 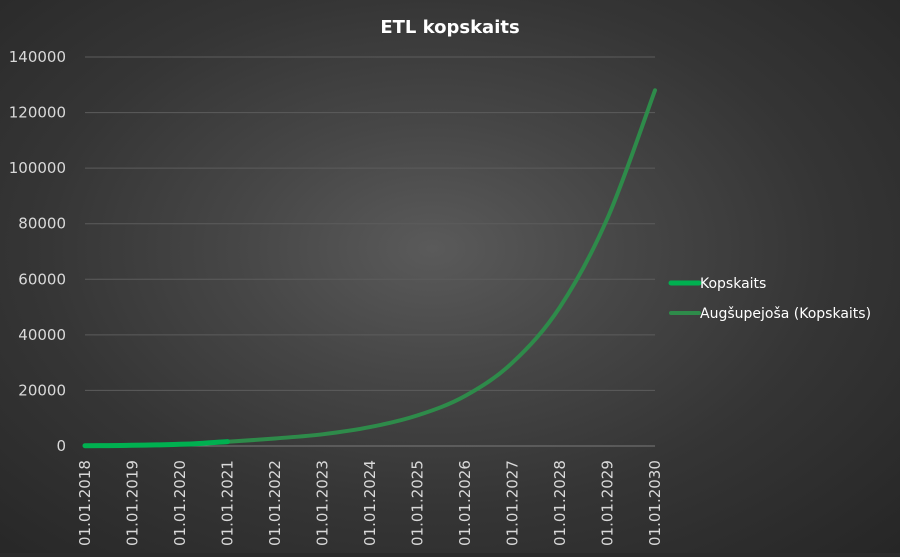 I want to click on x-tick-label: 01.01.2021, so click(x=228, y=503).